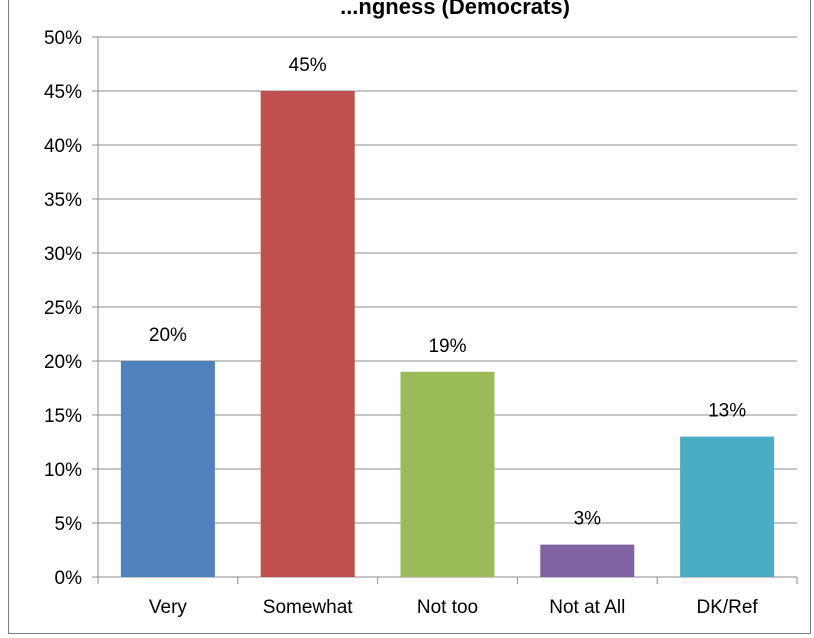  Describe the element at coordinates (727, 507) in the screenshot. I see `bar-dk-ref` at that location.